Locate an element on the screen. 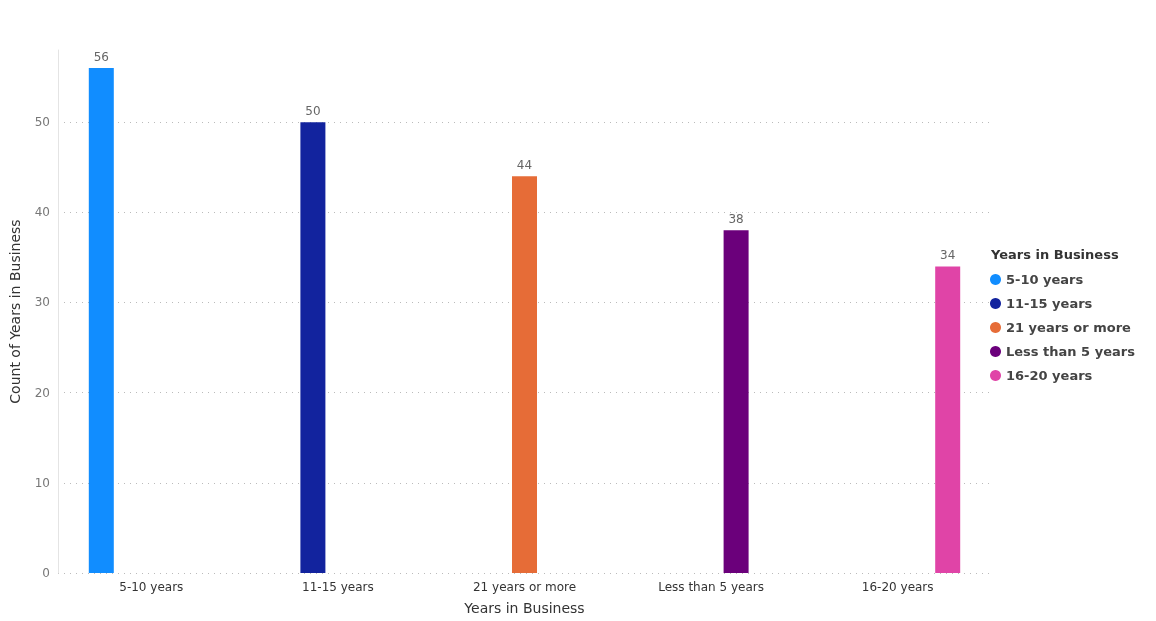 The width and height of the screenshot is (1156, 621). x-axis-title: Years in Business is located at coordinates (524, 608).